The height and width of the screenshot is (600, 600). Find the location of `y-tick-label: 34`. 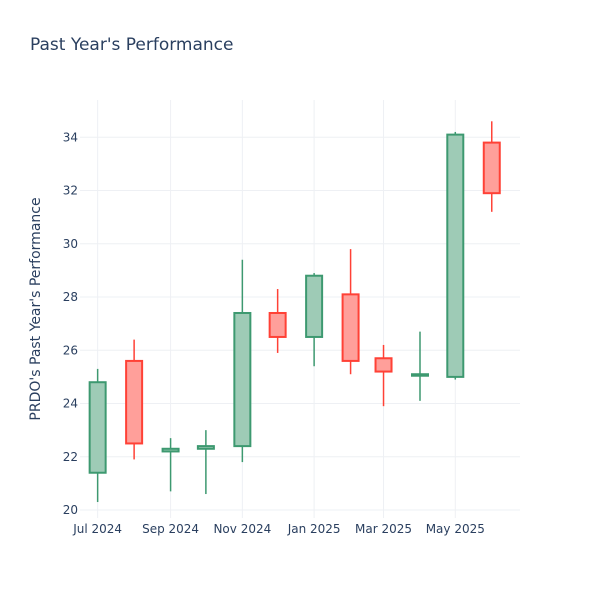

y-tick-label: 34 is located at coordinates (70, 137).